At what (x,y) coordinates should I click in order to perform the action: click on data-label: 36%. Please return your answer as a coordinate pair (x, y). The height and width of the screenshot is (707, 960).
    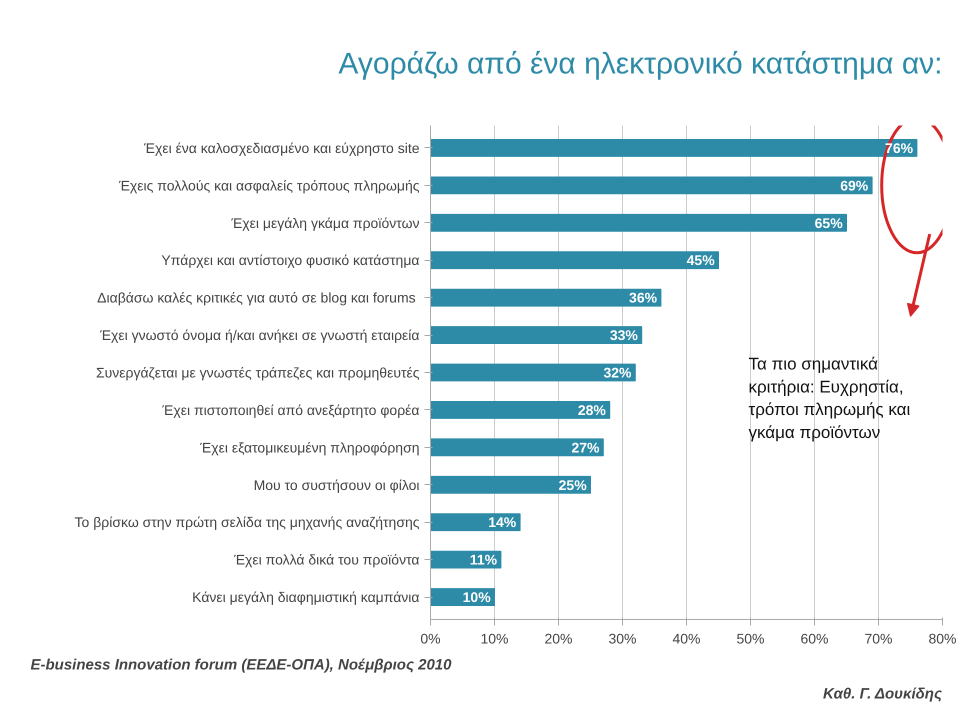
    Looking at the image, I should click on (643, 298).